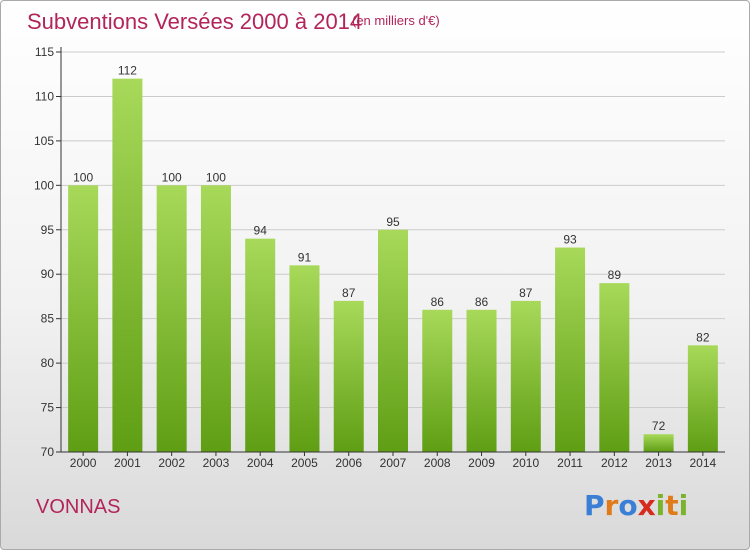 Image resolution: width=750 pixels, height=550 pixels. I want to click on data-label: 82, so click(703, 337).